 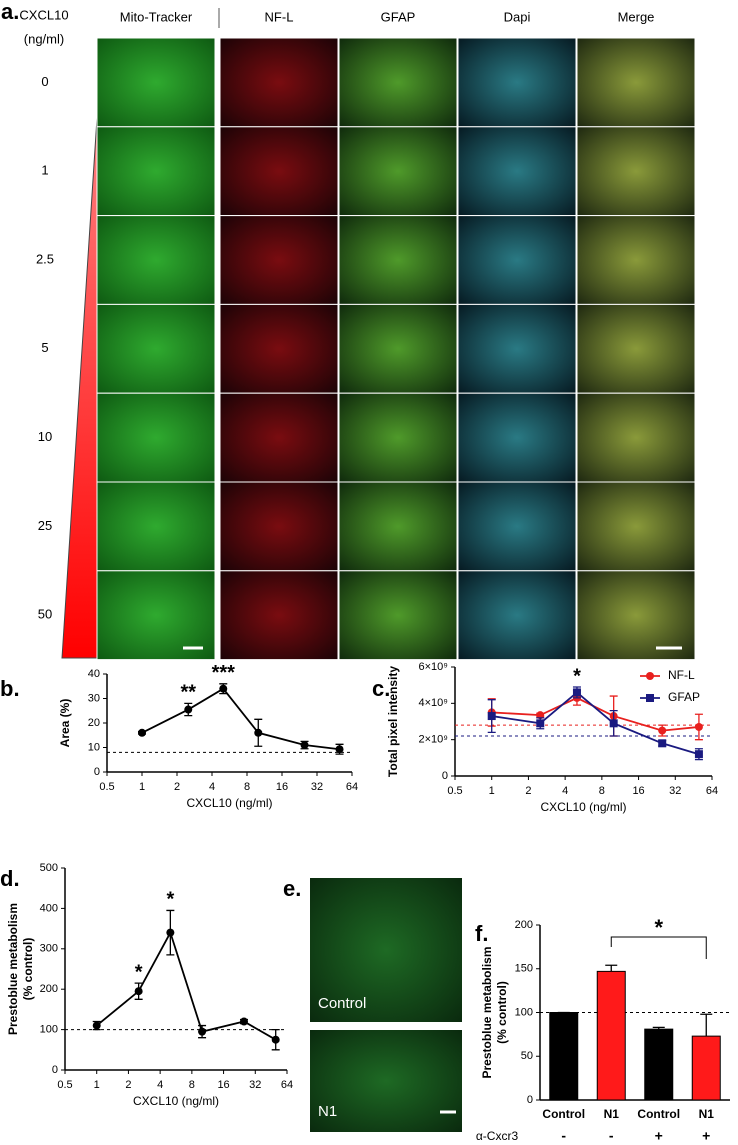 I want to click on panel-label: f., so click(x=481, y=933).